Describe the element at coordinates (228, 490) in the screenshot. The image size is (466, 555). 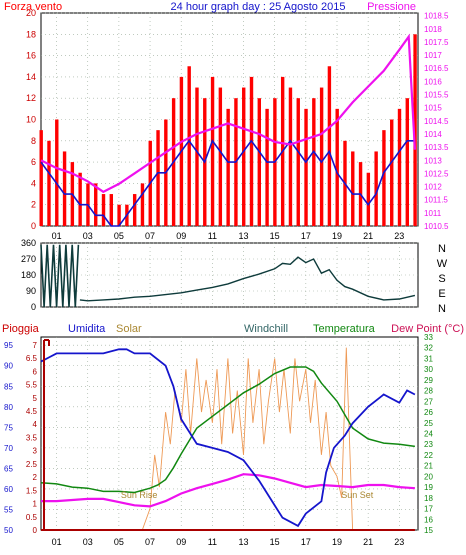
I see `dewpoint-line` at that location.